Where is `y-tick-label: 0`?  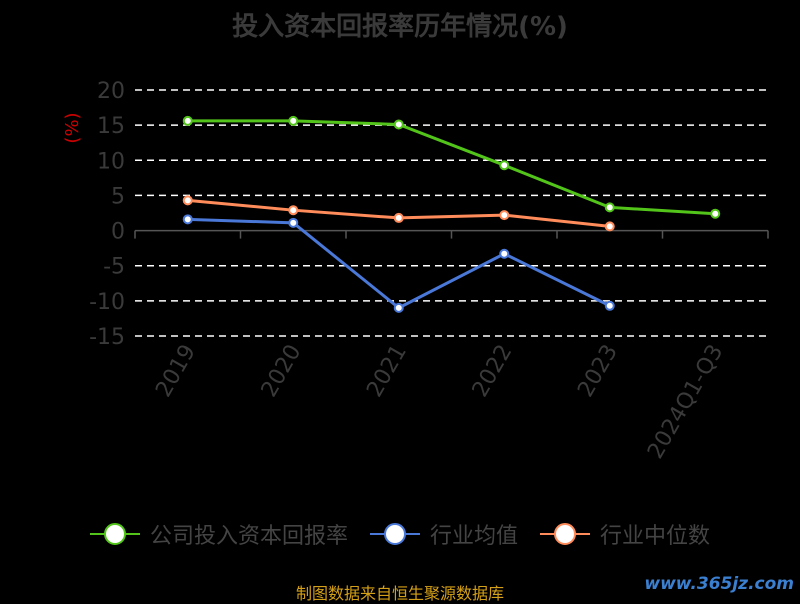 y-tick-label: 0 is located at coordinates (118, 232).